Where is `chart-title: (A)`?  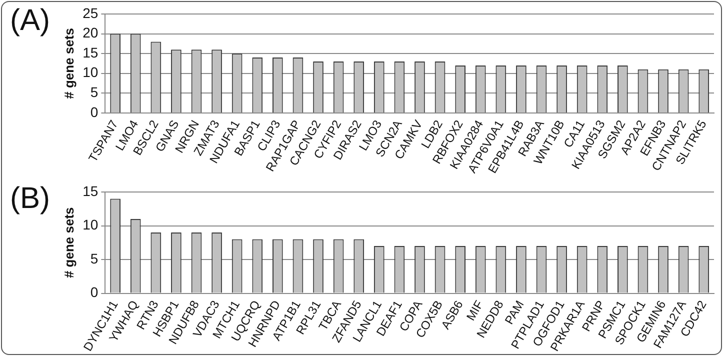 chart-title: (A) is located at coordinates (30, 21).